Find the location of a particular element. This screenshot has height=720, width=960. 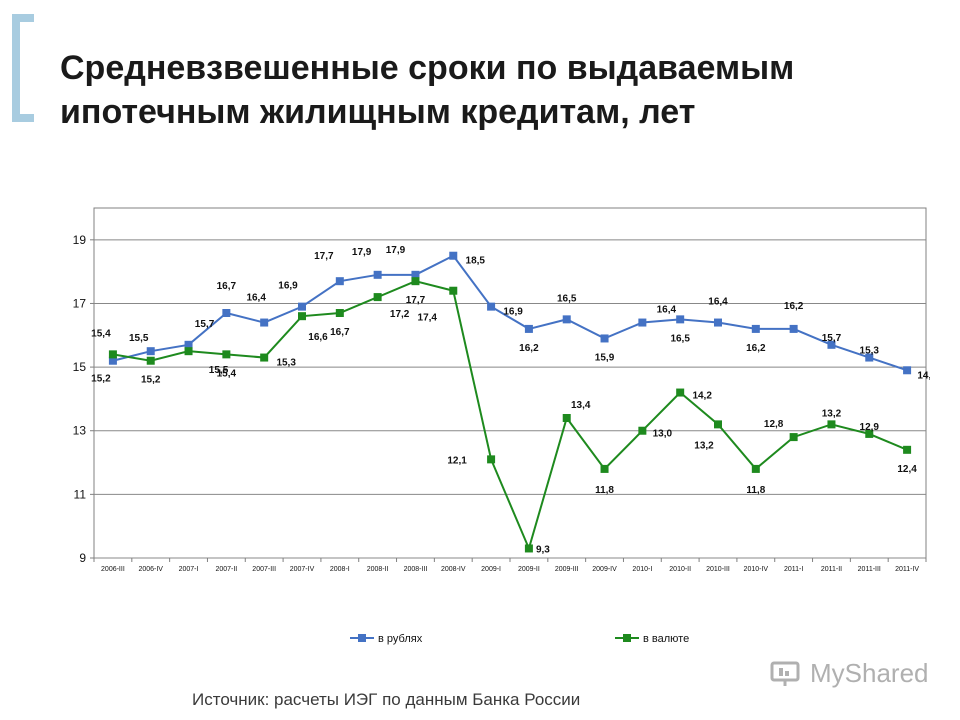

data-label: 9,3 is located at coordinates (543, 549).